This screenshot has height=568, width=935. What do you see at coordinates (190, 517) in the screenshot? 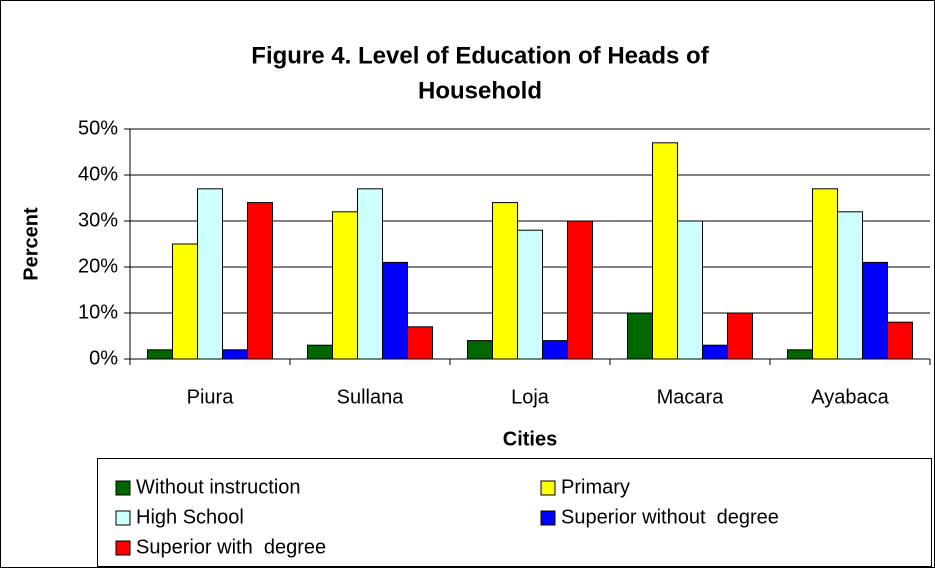
I see `legend-label: High School` at bounding box center [190, 517].